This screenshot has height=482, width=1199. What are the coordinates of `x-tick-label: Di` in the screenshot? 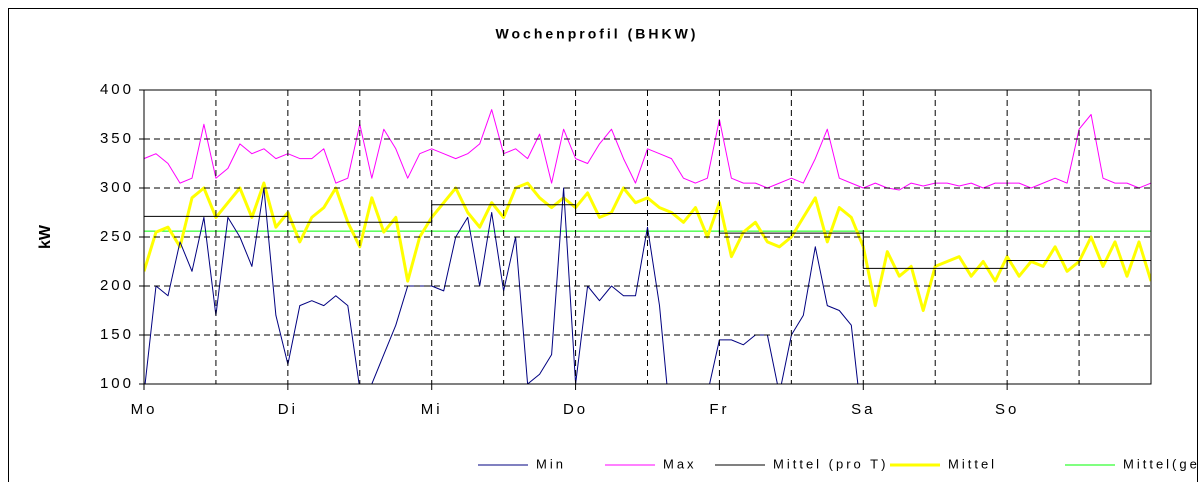 It's located at (288, 409).